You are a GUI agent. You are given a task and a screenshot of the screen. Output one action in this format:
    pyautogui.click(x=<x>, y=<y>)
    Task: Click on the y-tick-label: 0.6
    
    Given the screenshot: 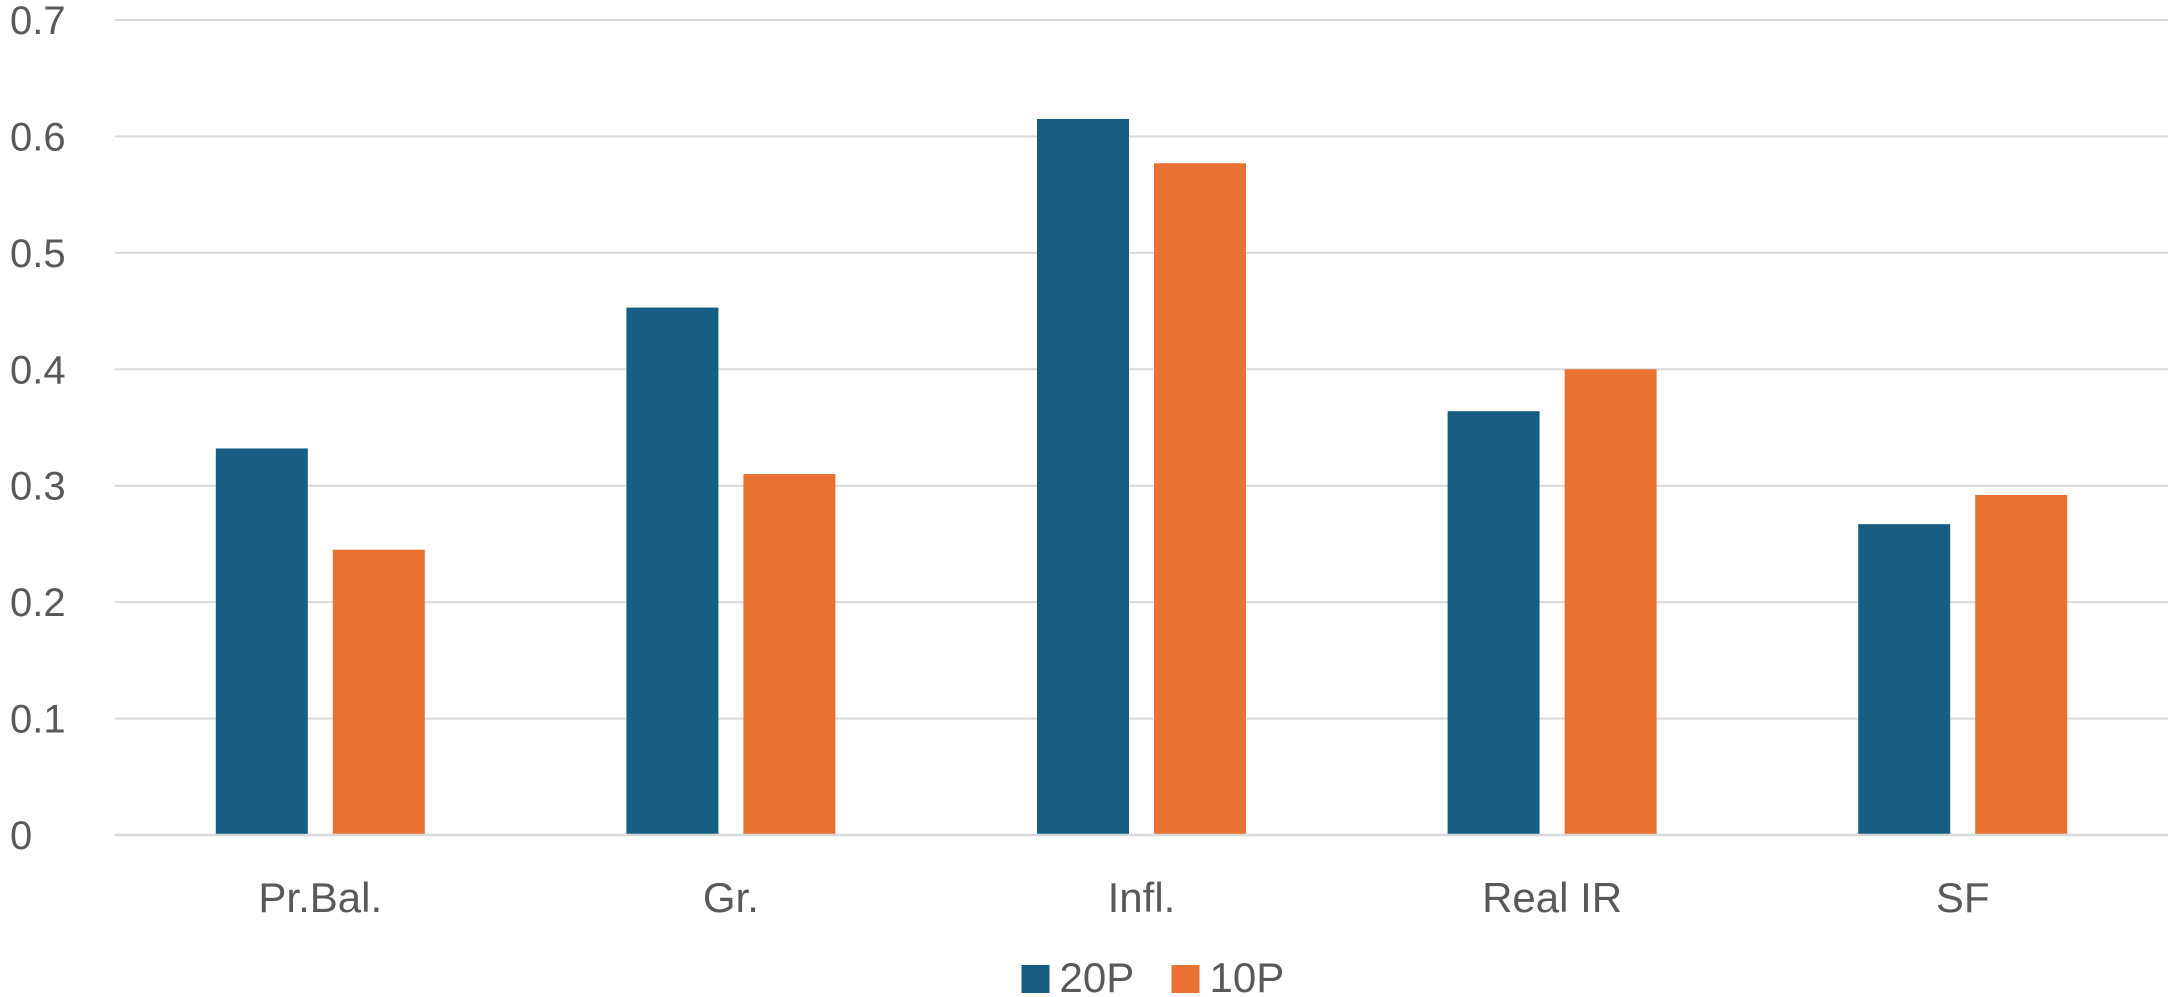 What is the action you would take?
    pyautogui.click(x=38, y=137)
    